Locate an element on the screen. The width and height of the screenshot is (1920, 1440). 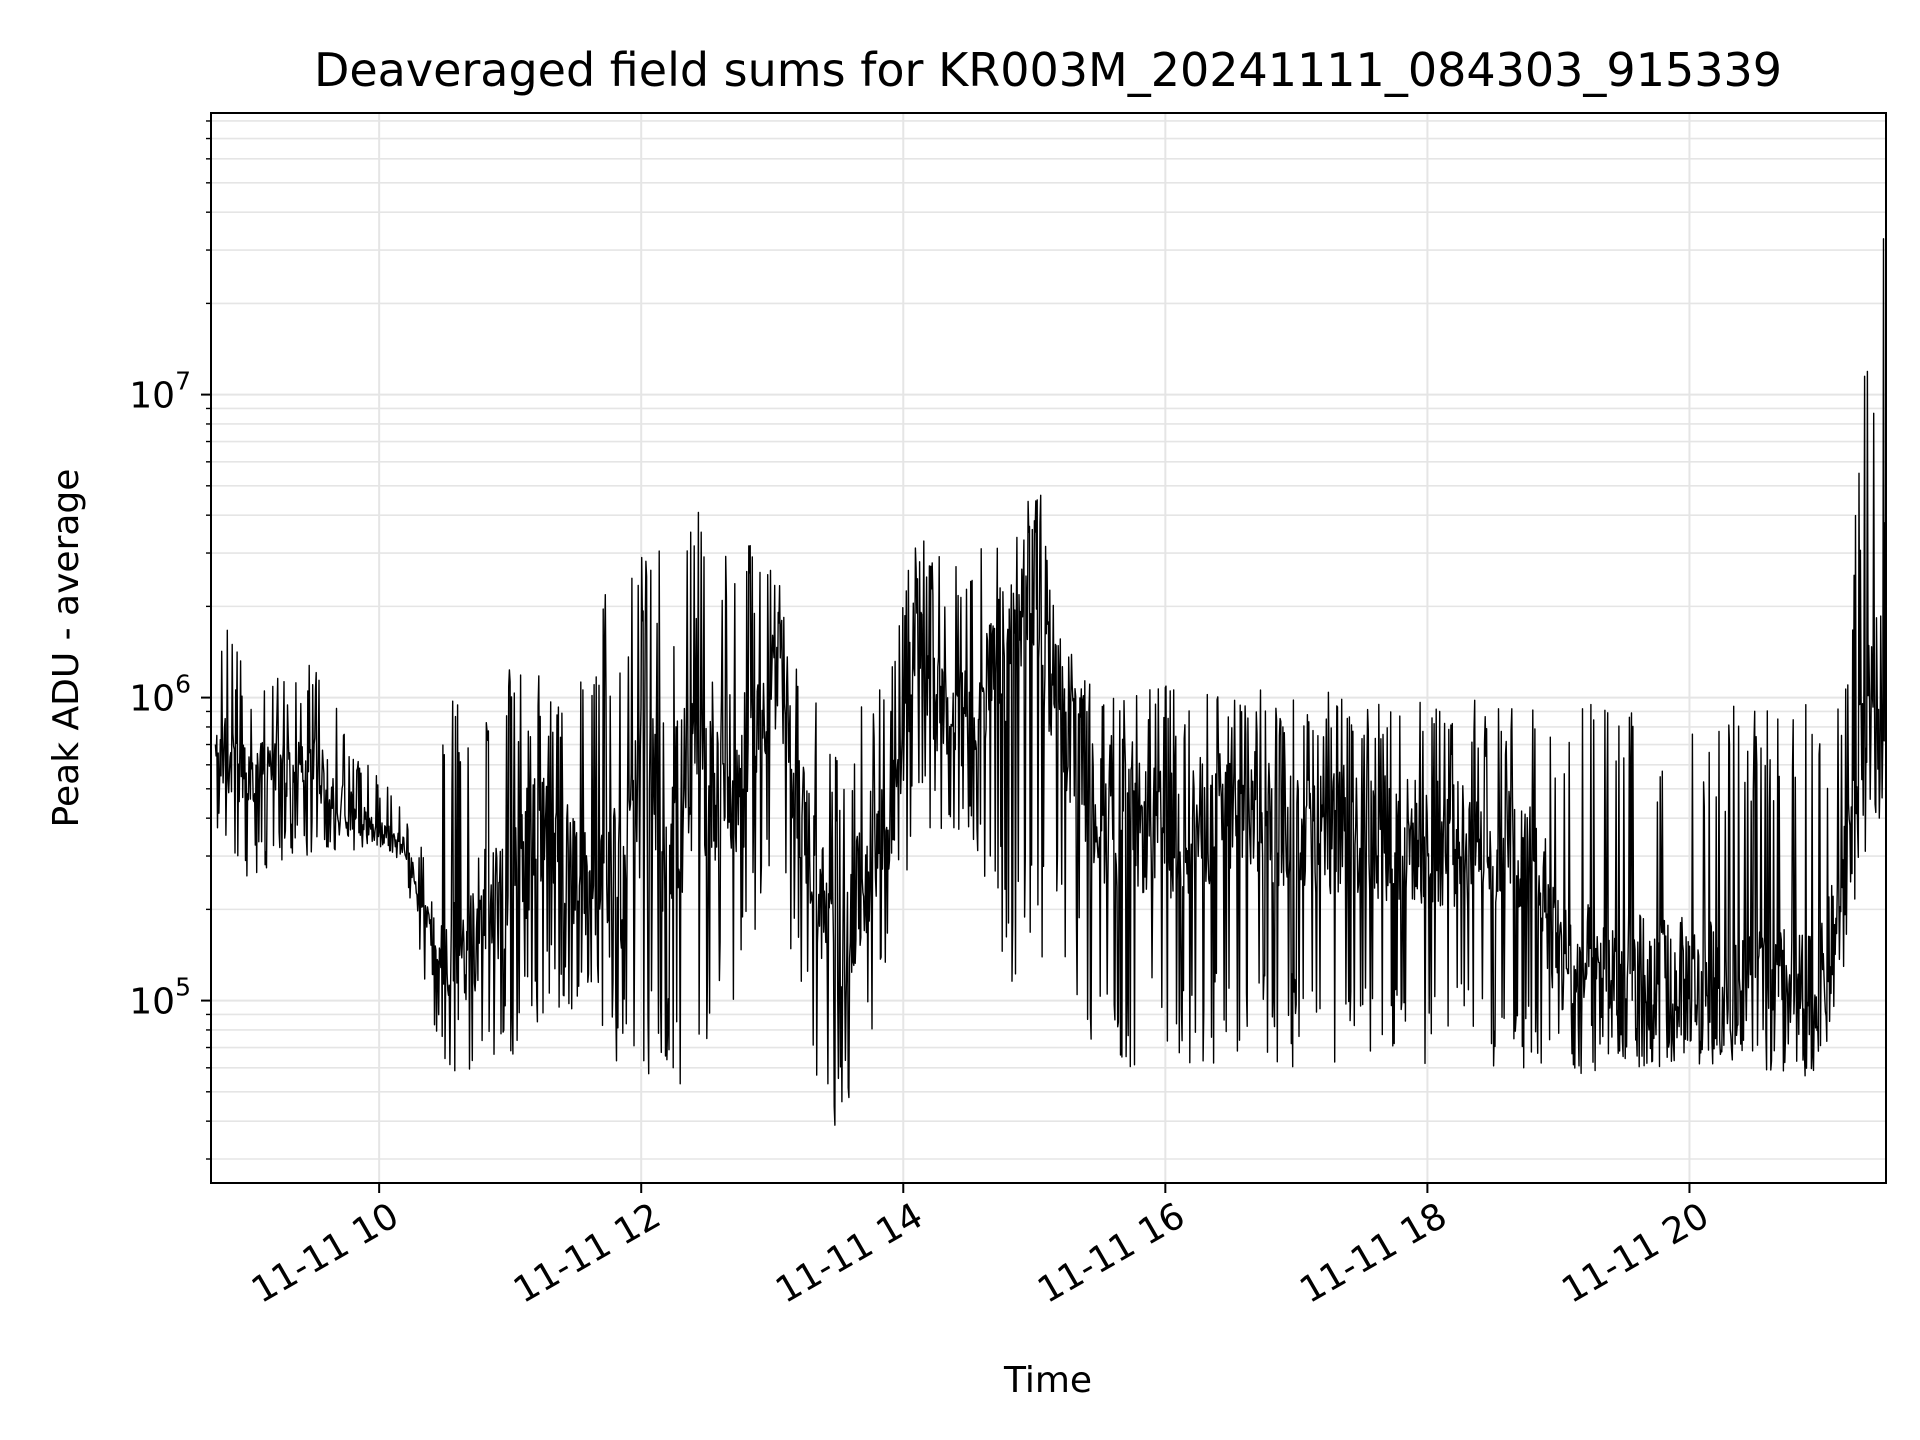
y-tick-exponent: 6 is located at coordinates (183, 684).